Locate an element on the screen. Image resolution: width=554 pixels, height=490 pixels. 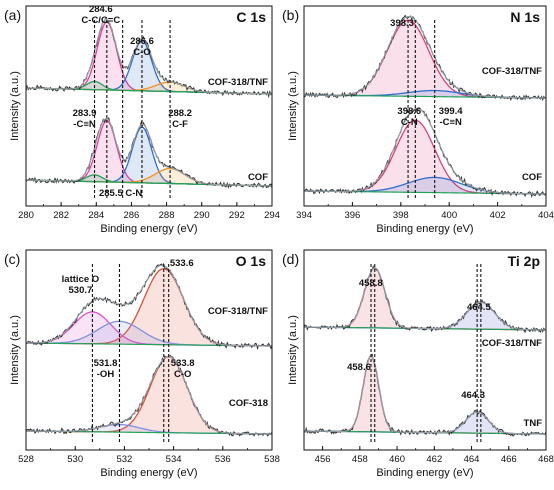
x-tick-label: 282 is located at coordinates (61, 215).